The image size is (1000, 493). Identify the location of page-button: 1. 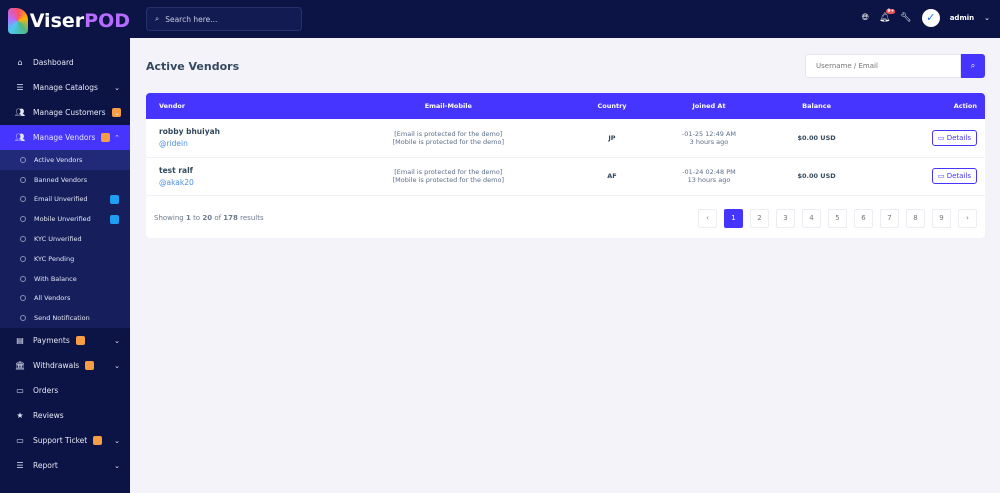
(733, 218).